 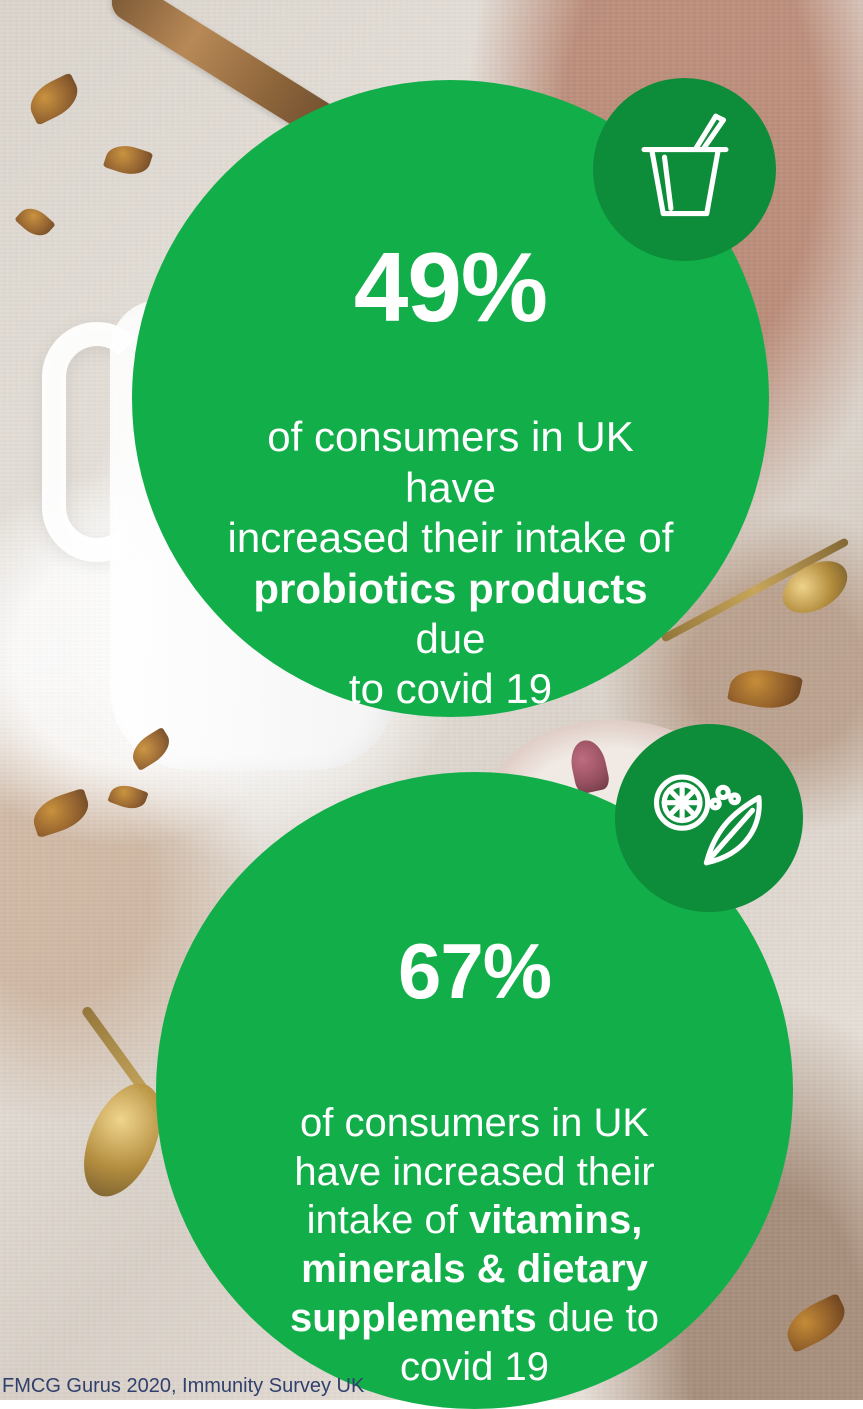 What do you see at coordinates (450, 588) in the screenshot?
I see `stat-emphasis: probiotics products` at bounding box center [450, 588].